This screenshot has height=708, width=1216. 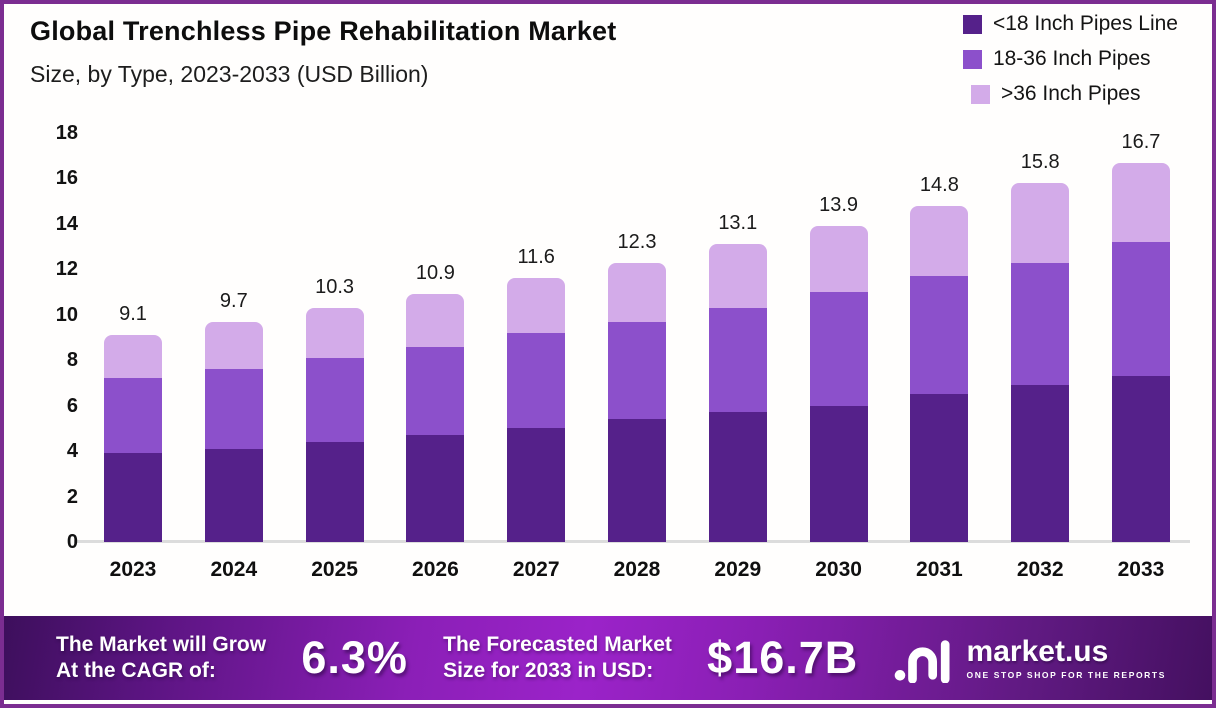 I want to click on y-tick-0: 0, so click(x=72, y=542).